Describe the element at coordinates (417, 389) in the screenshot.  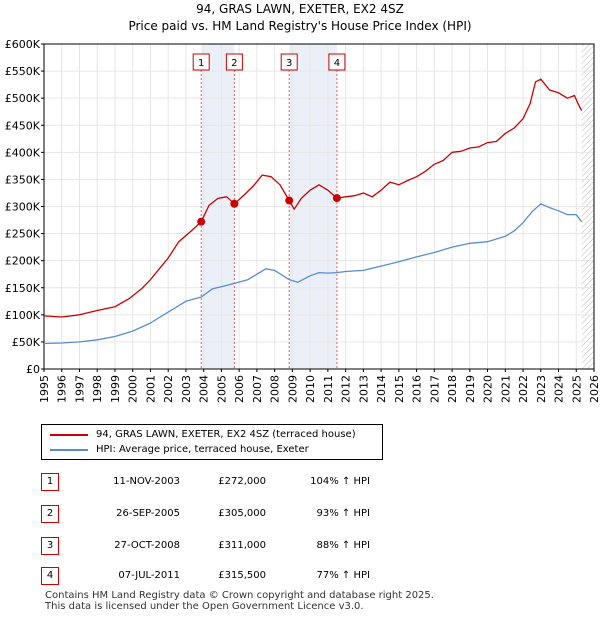
I see `x-tick-label: 2016` at that location.